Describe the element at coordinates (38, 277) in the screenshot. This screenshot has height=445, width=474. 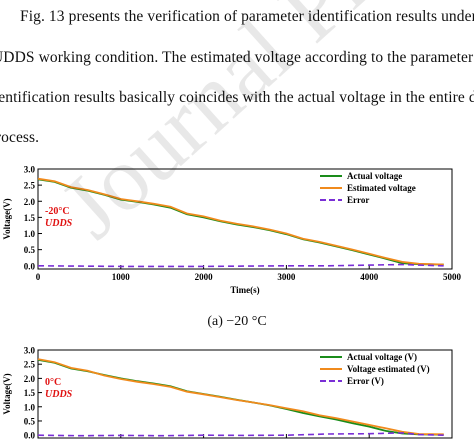
I see `x-tick-label: 0` at that location.